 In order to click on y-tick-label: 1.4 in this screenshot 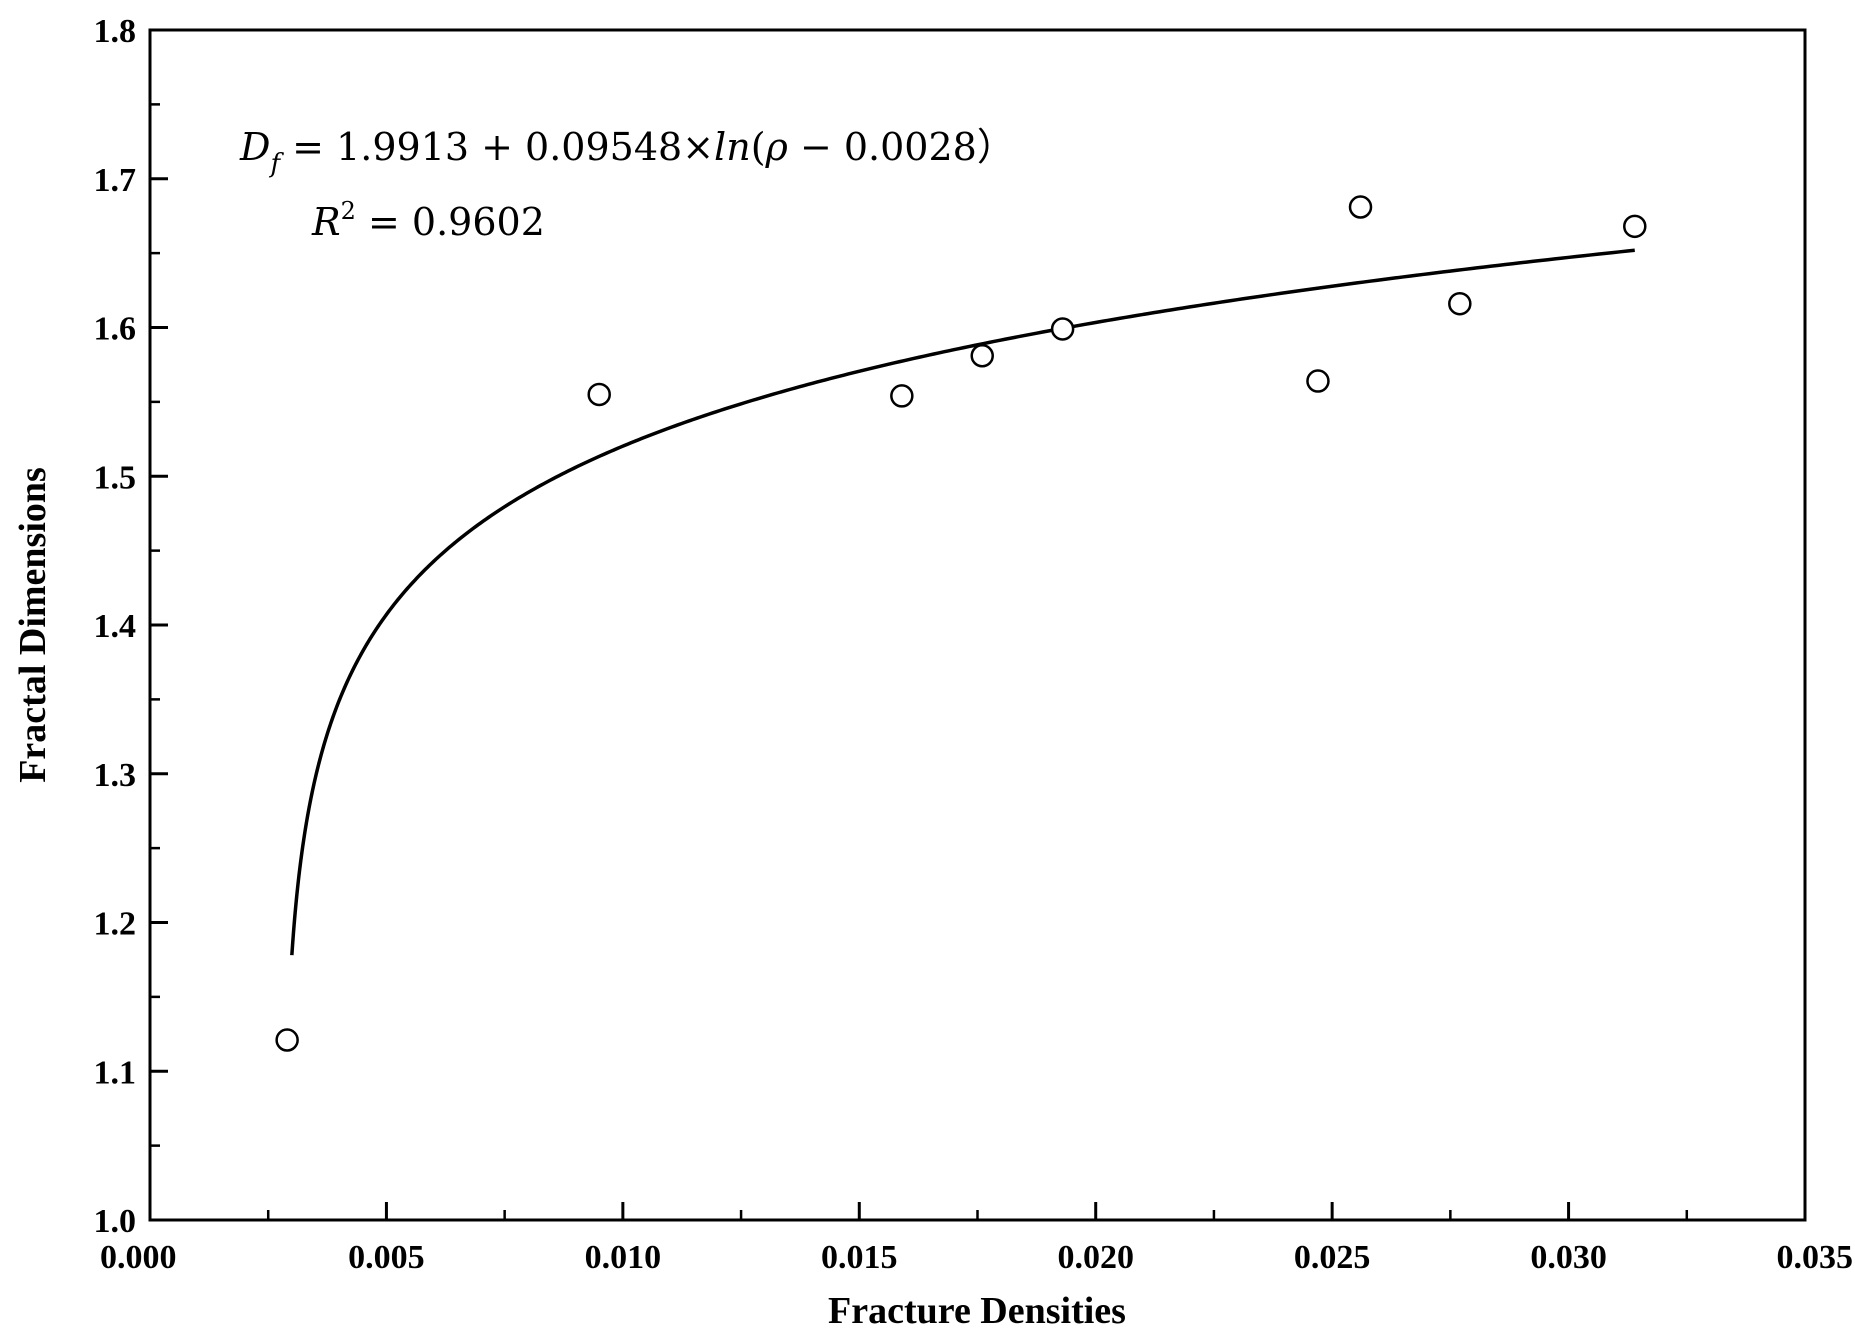, I will do `click(115, 626)`.